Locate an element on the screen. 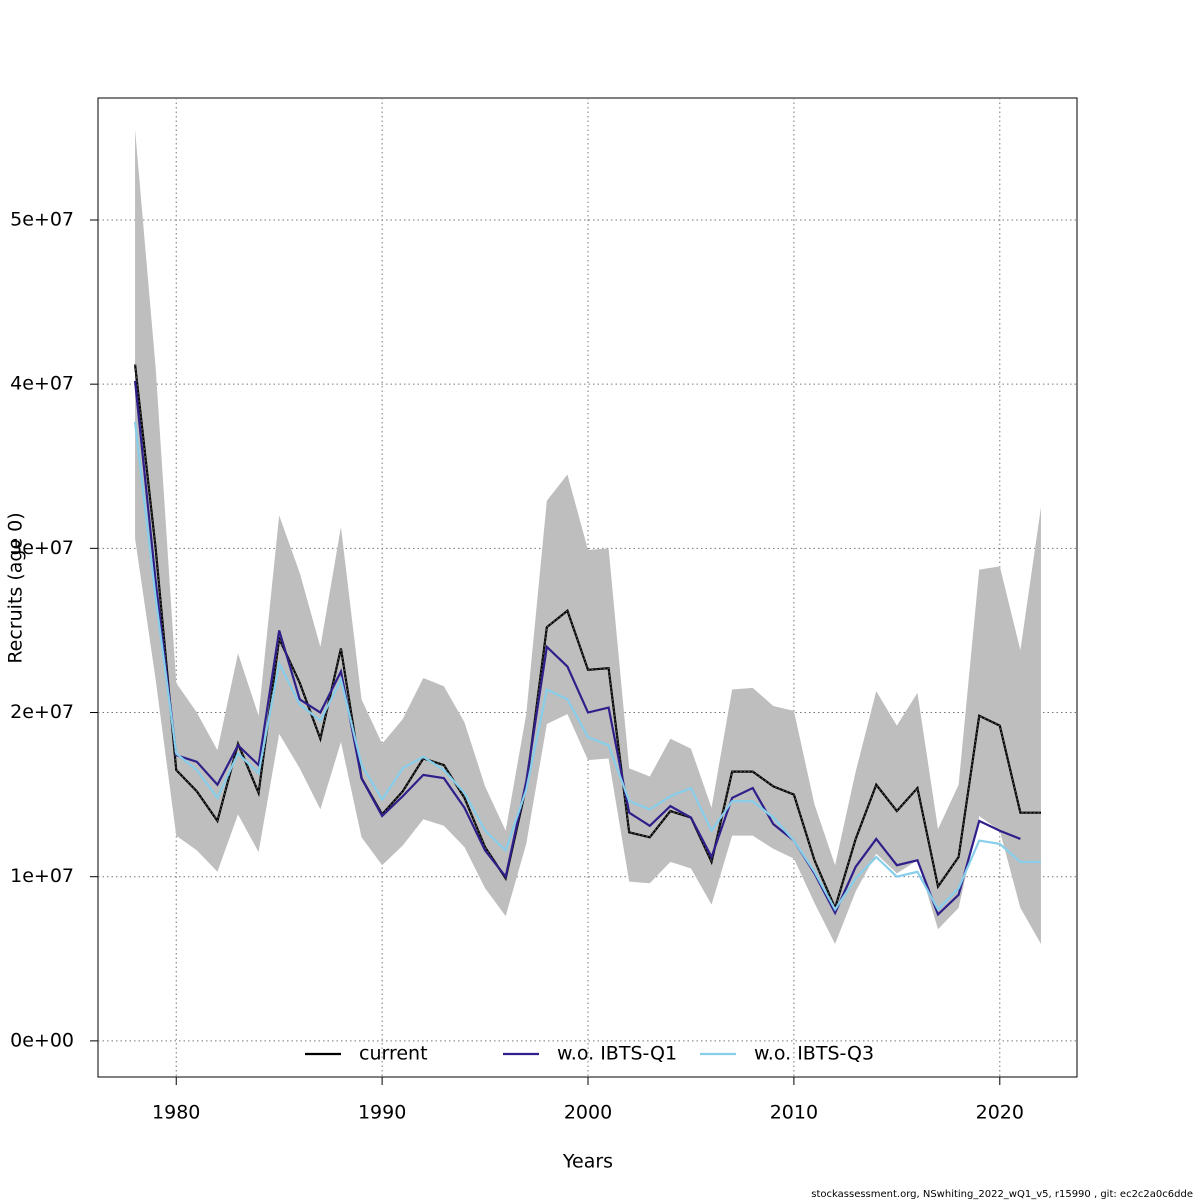 The width and height of the screenshot is (1200, 1200). y-tick-label: 3e+07 is located at coordinates (42, 548).